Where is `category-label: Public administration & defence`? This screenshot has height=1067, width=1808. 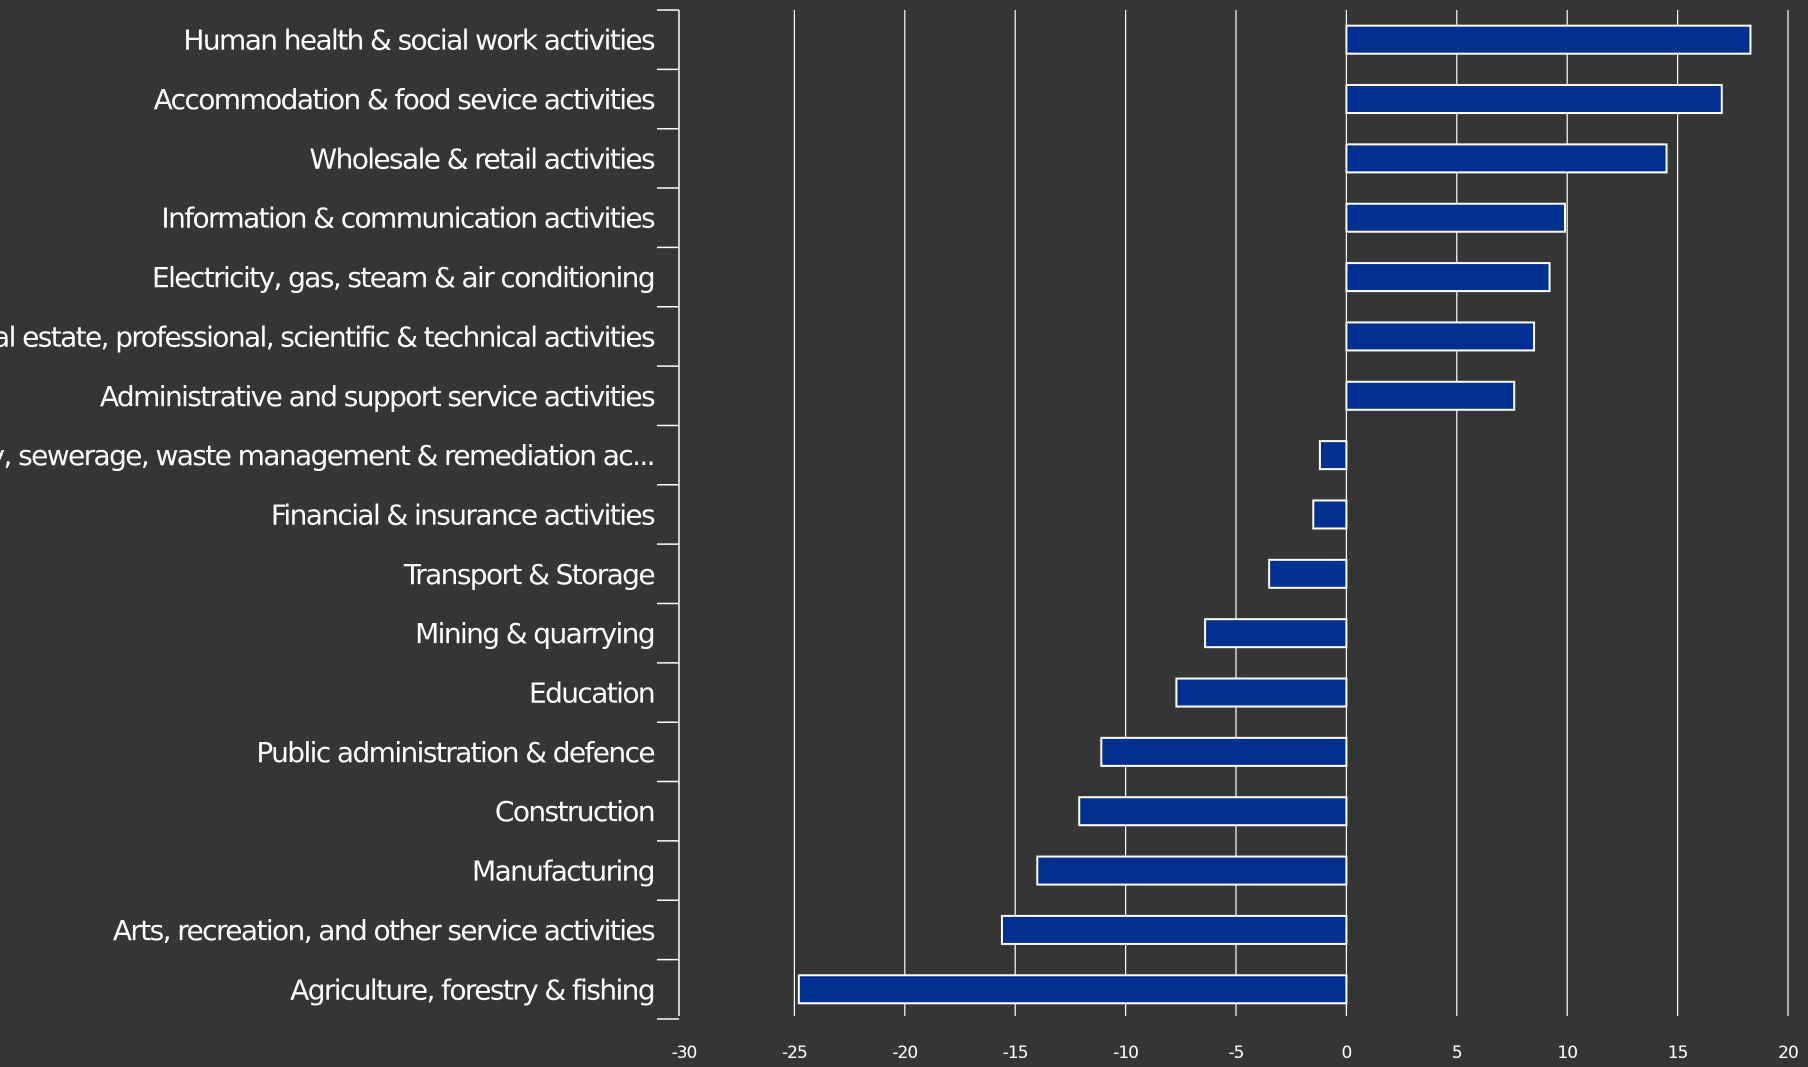
category-label: Public administration & defence is located at coordinates (455, 752).